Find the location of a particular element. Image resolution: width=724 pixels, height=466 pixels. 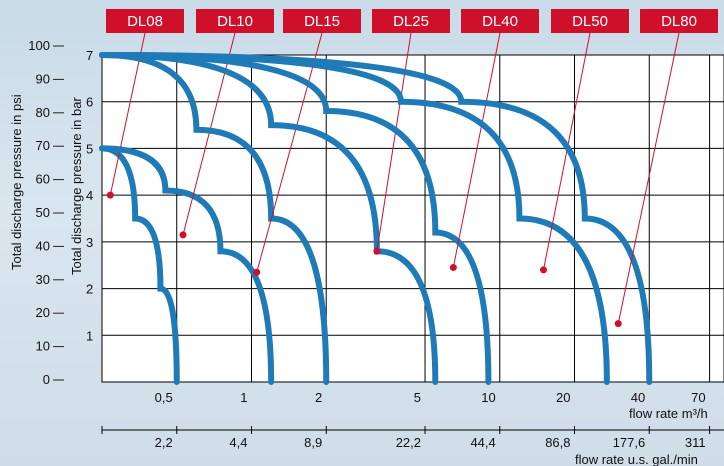

x-tick-m3h: 1 is located at coordinates (243, 397).